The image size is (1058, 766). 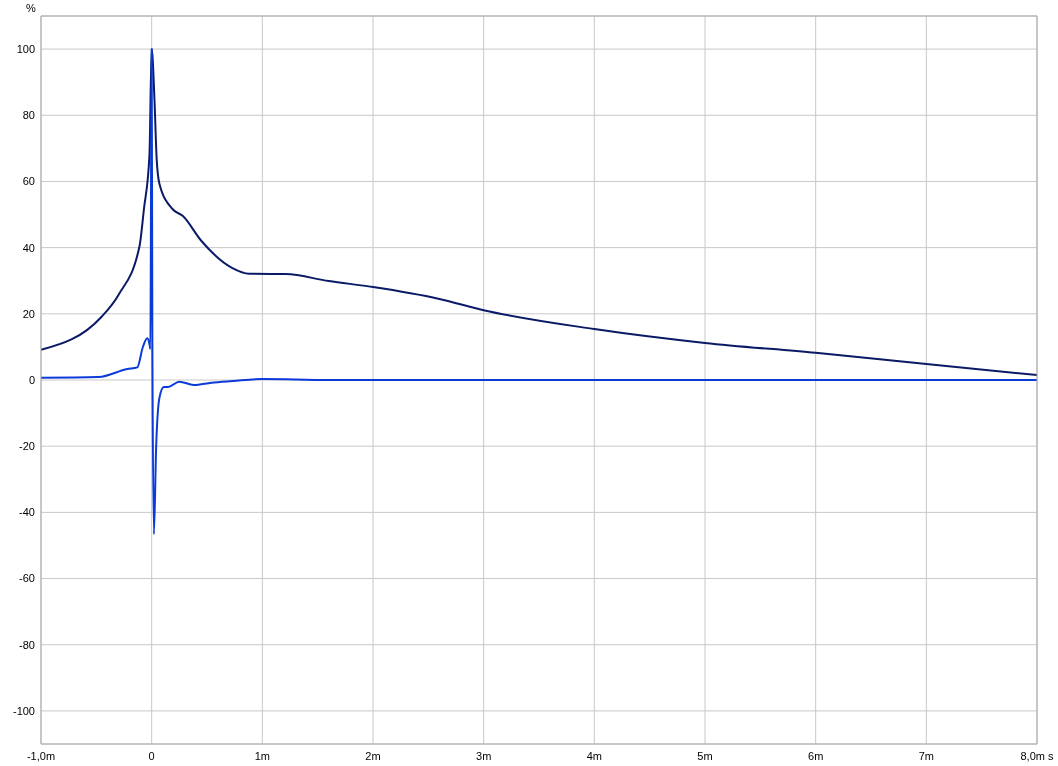 What do you see at coordinates (705, 755) in the screenshot?
I see `x-tick-label: 5m` at bounding box center [705, 755].